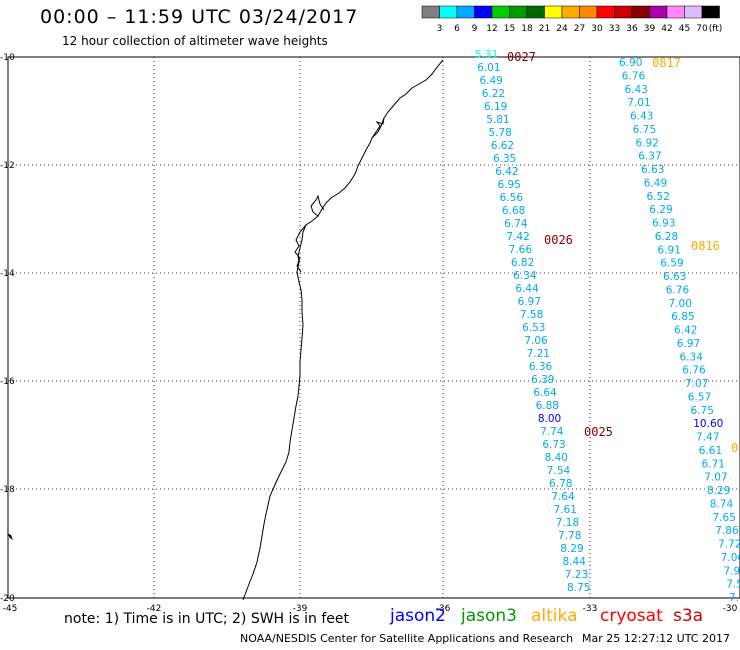 The height and width of the screenshot is (650, 740). Describe the element at coordinates (688, 344) in the screenshot. I see `wave-height-value: 6.97` at that location.